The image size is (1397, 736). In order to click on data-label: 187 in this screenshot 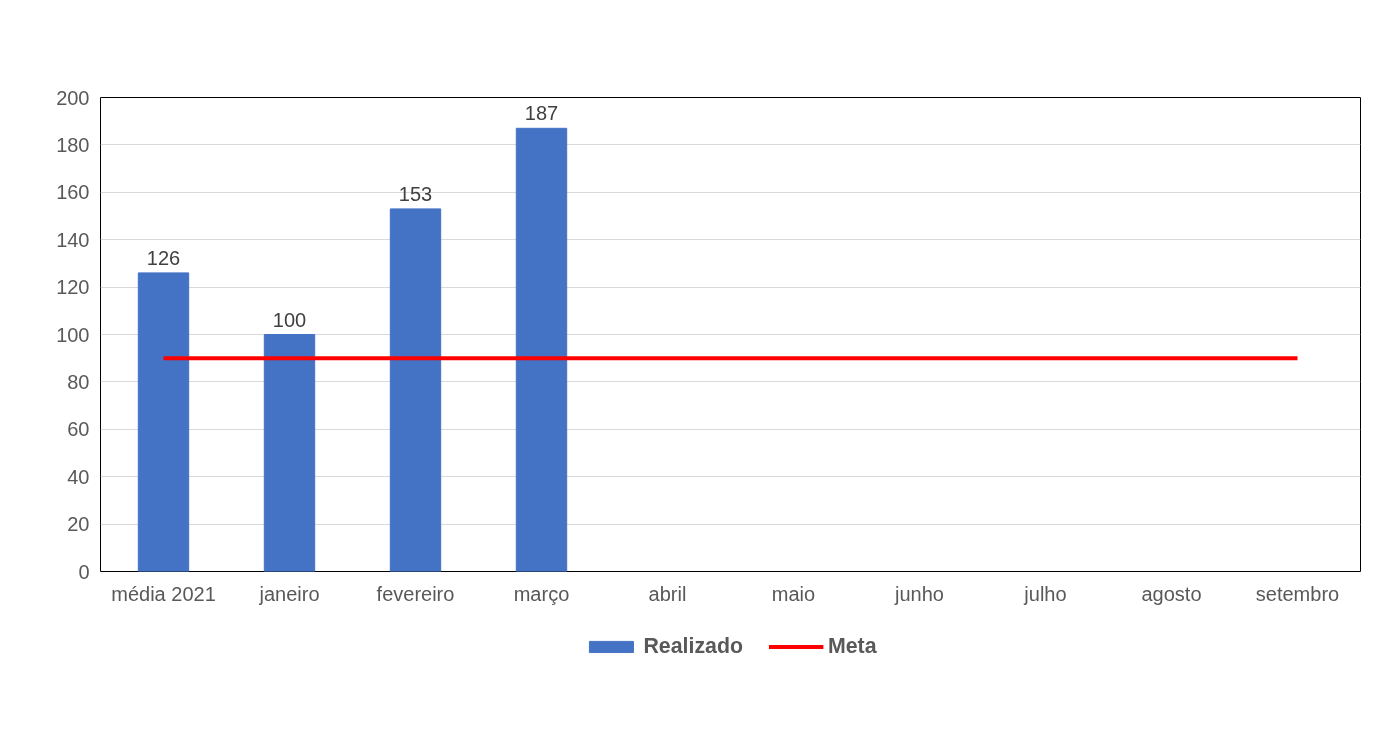, I will do `click(541, 113)`.